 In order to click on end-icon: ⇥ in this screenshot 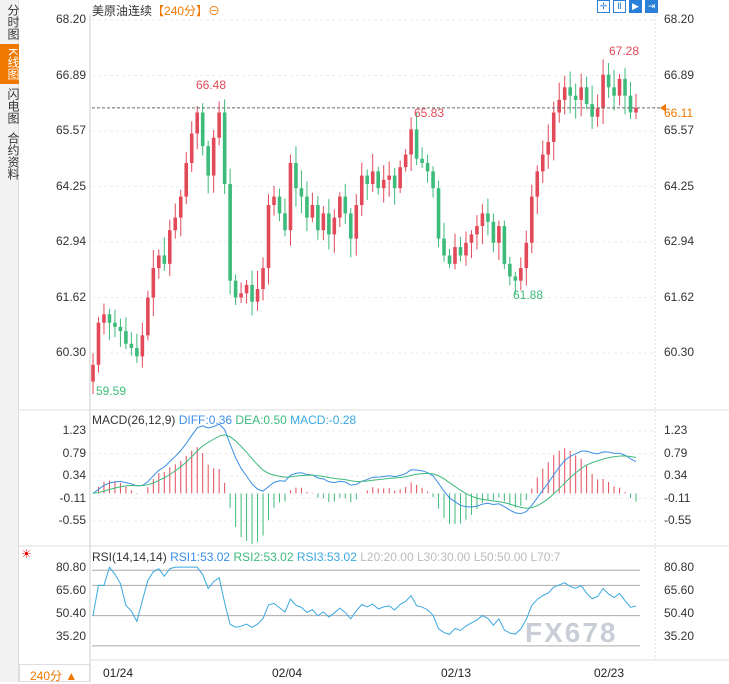, I will do `click(651, 6)`.